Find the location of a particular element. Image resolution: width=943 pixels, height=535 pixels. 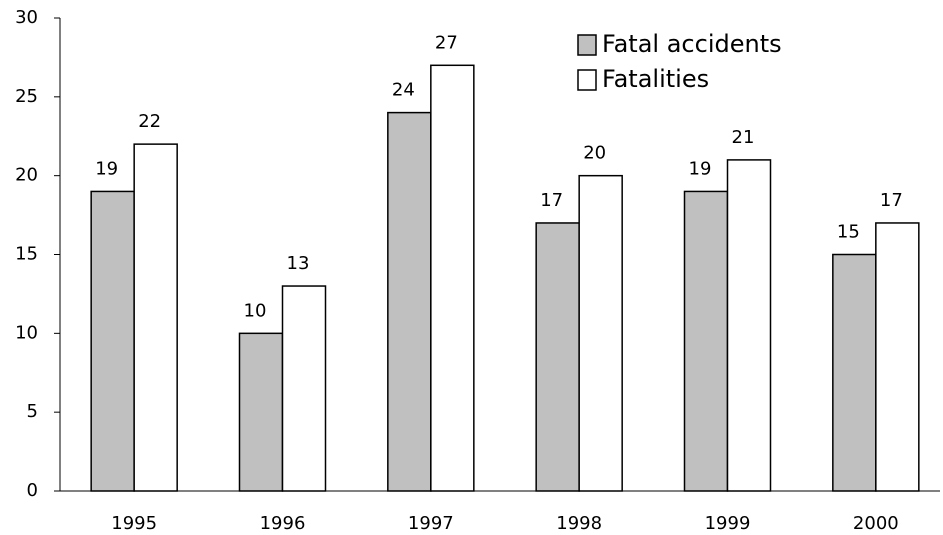

legend-label: Fatalities is located at coordinates (655, 79).